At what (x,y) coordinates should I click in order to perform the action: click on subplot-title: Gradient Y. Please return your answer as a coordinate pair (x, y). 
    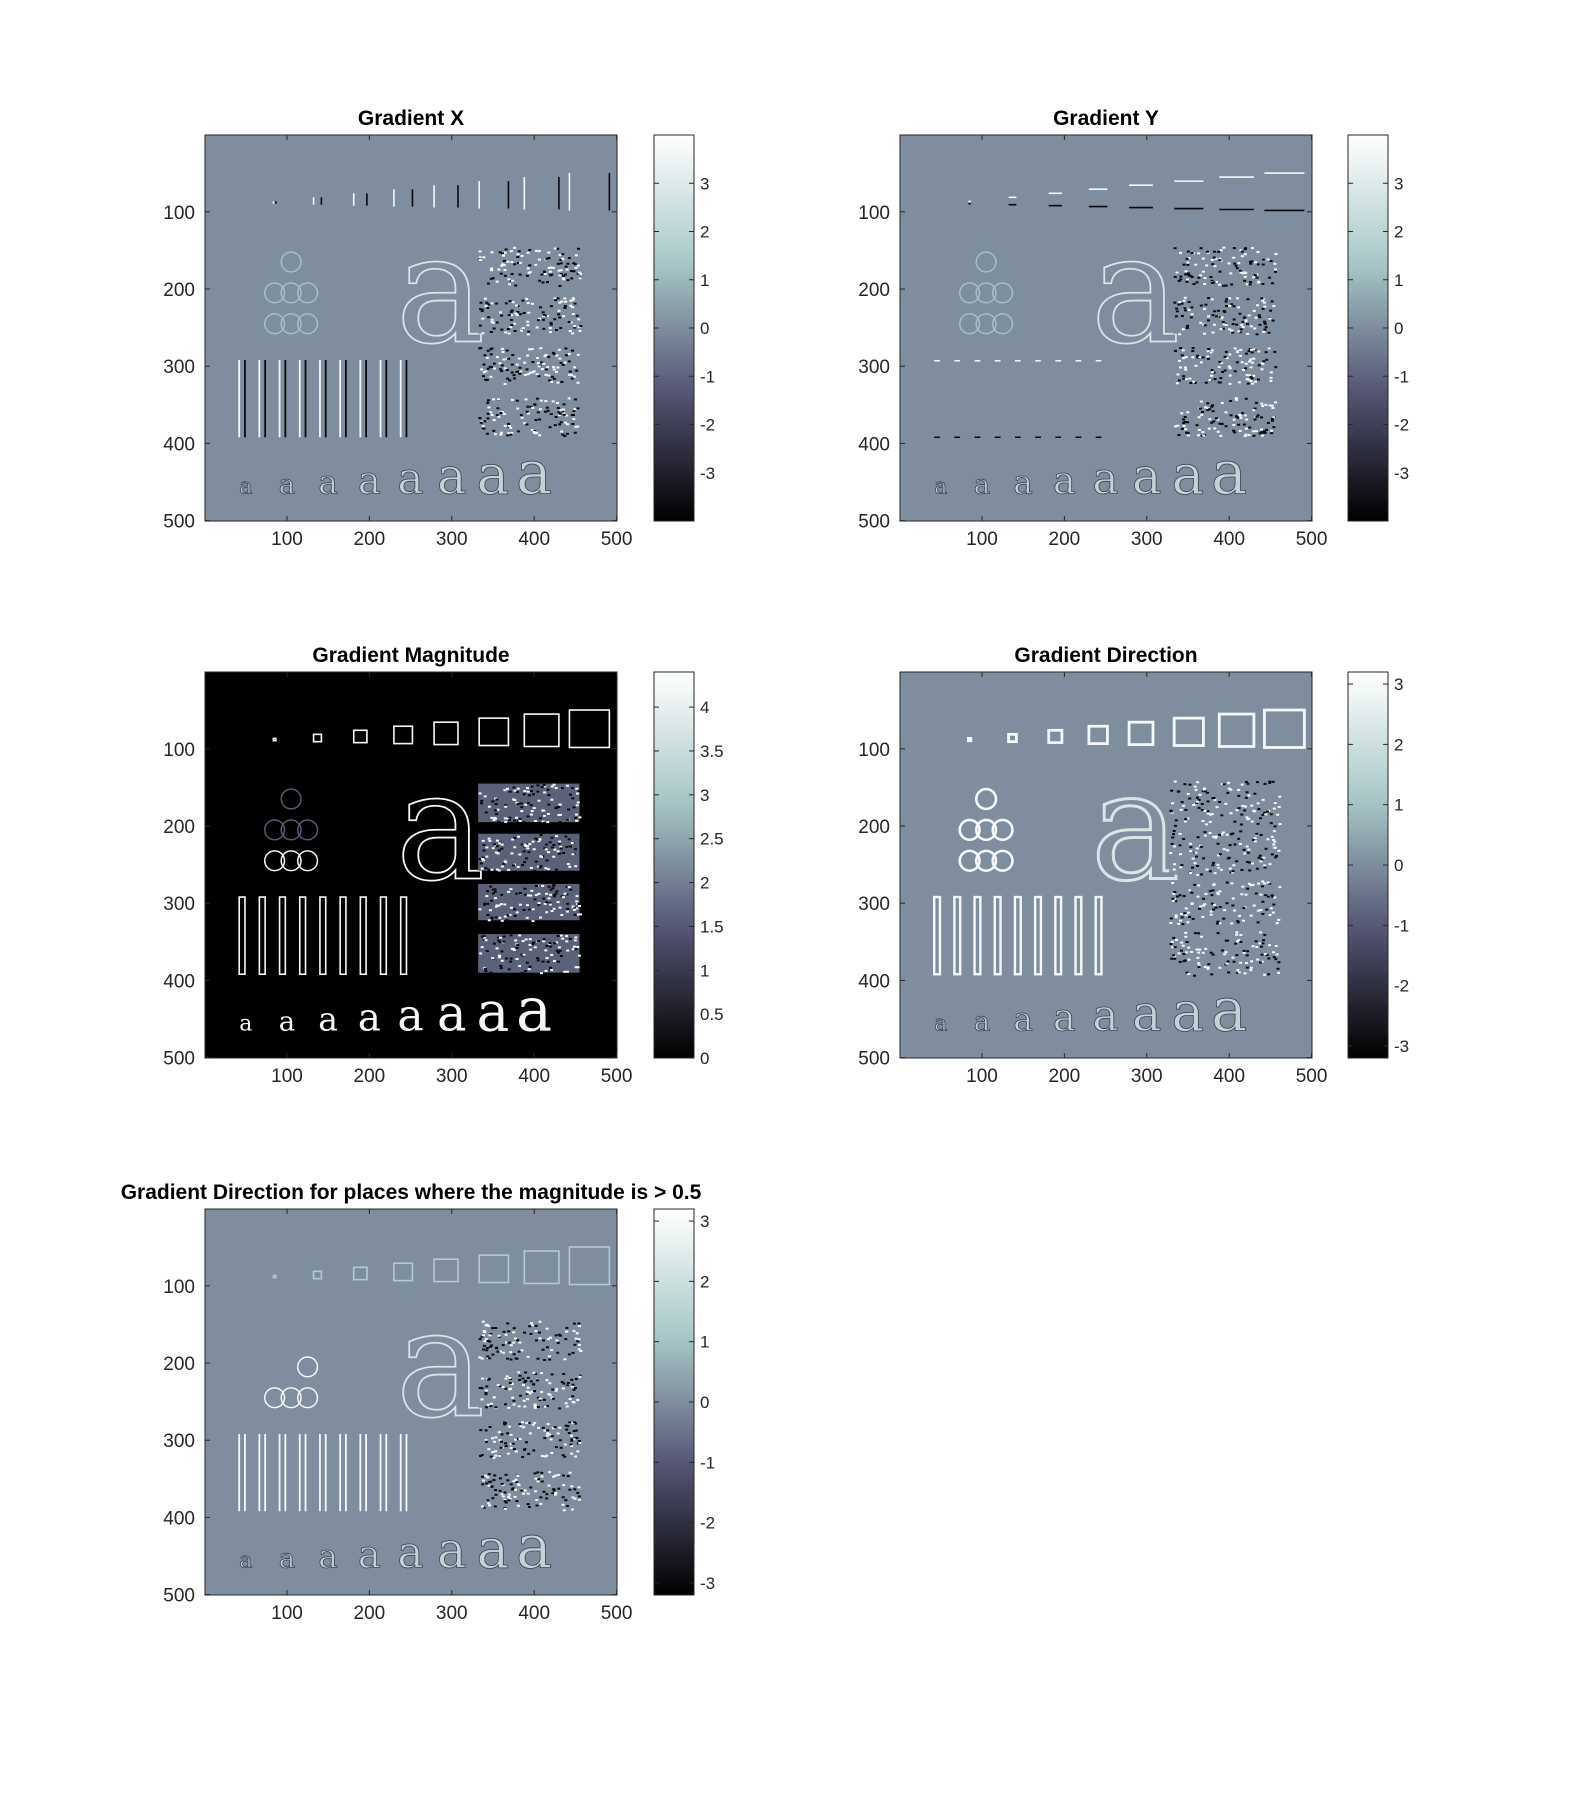
    Looking at the image, I should click on (1106, 118).